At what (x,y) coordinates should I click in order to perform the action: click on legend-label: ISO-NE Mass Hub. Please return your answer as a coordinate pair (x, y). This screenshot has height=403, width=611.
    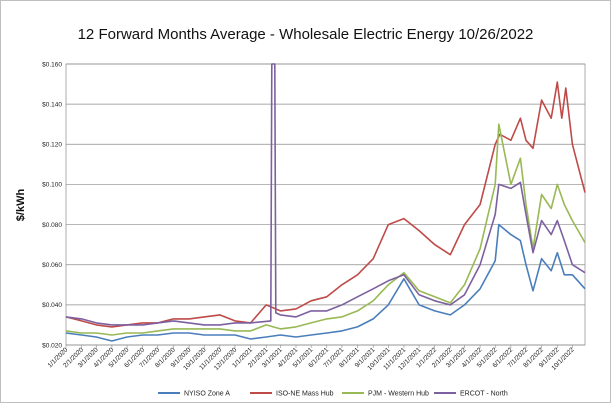
    Looking at the image, I should click on (305, 394).